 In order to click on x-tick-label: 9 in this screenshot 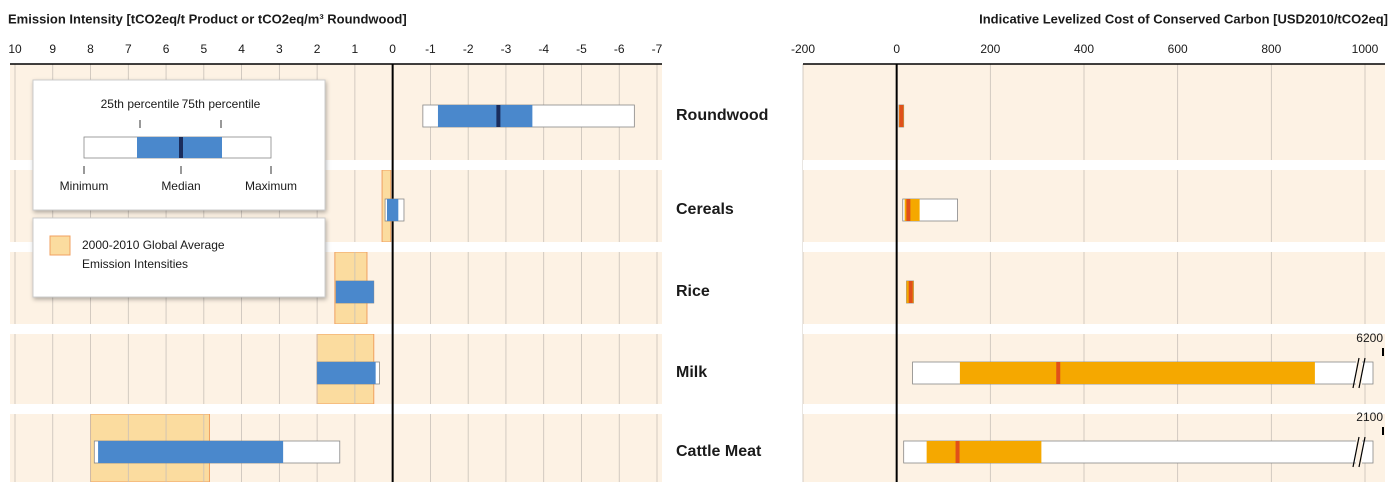, I will do `click(52, 49)`.